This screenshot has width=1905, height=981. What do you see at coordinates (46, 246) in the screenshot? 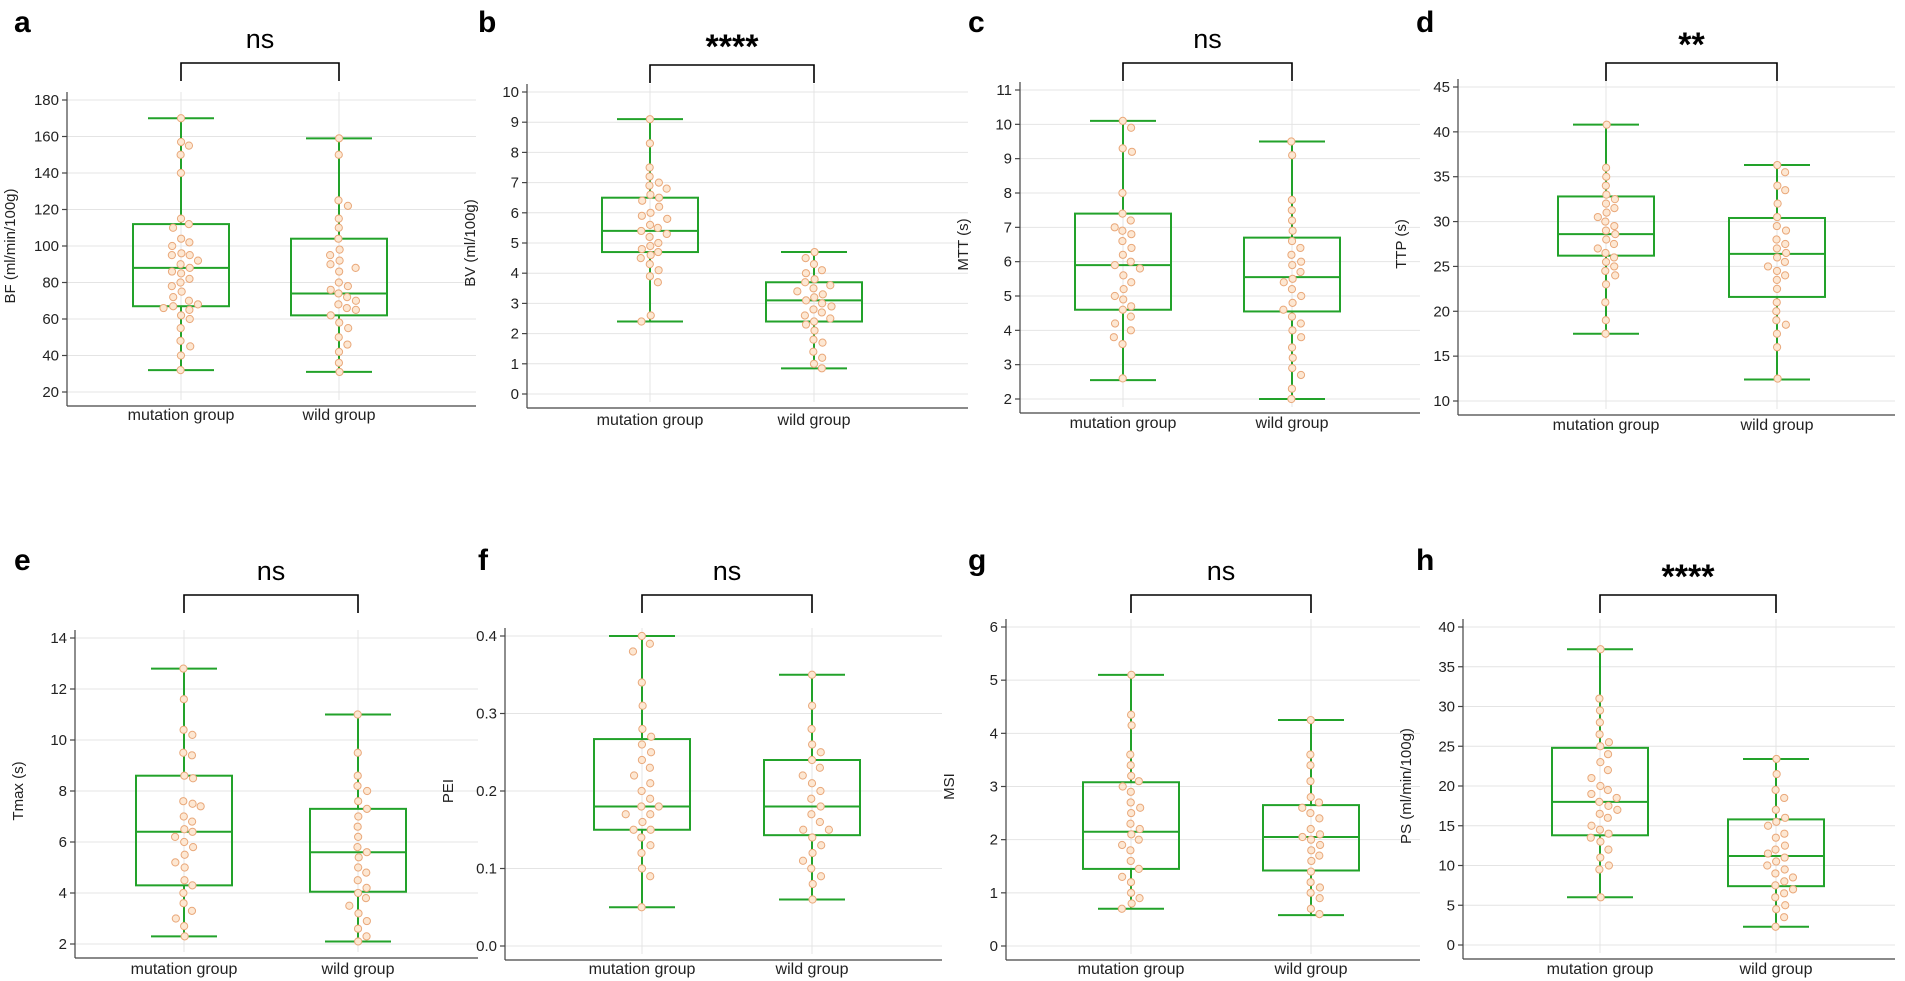
I see `y-tick-label: 100` at bounding box center [46, 246].